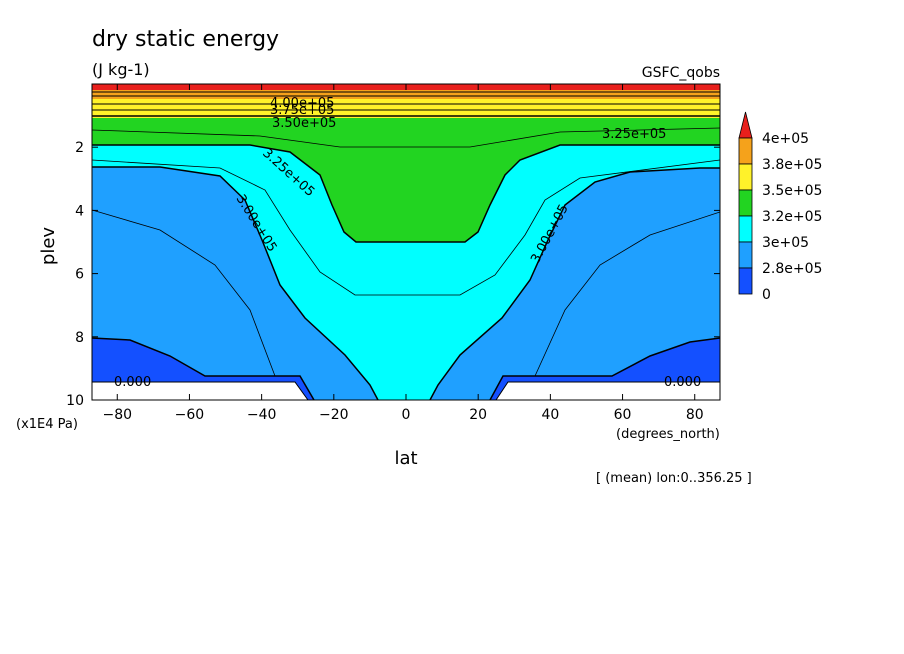 Image resolution: width=904 pixels, height=654 pixels. I want to click on y-axis-label: plev, so click(48, 246).